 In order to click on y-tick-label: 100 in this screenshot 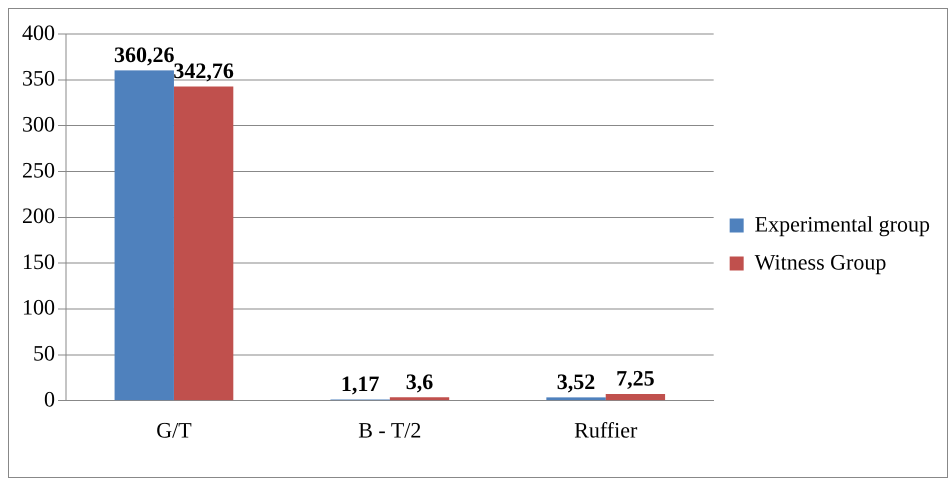, I will do `click(38, 307)`.